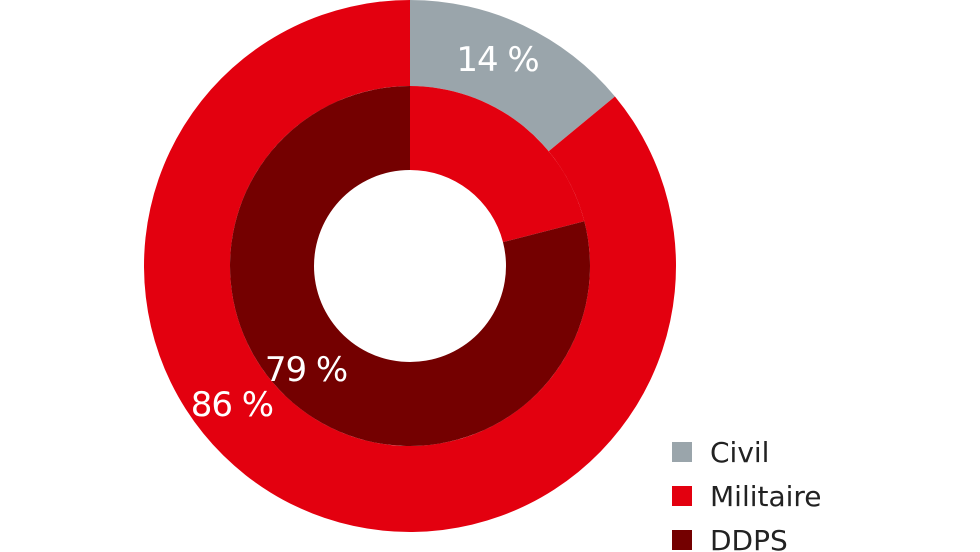 This screenshot has height=552, width=980. What do you see at coordinates (749, 537) in the screenshot?
I see `legend-label-ddps: DDPS` at bounding box center [749, 537].